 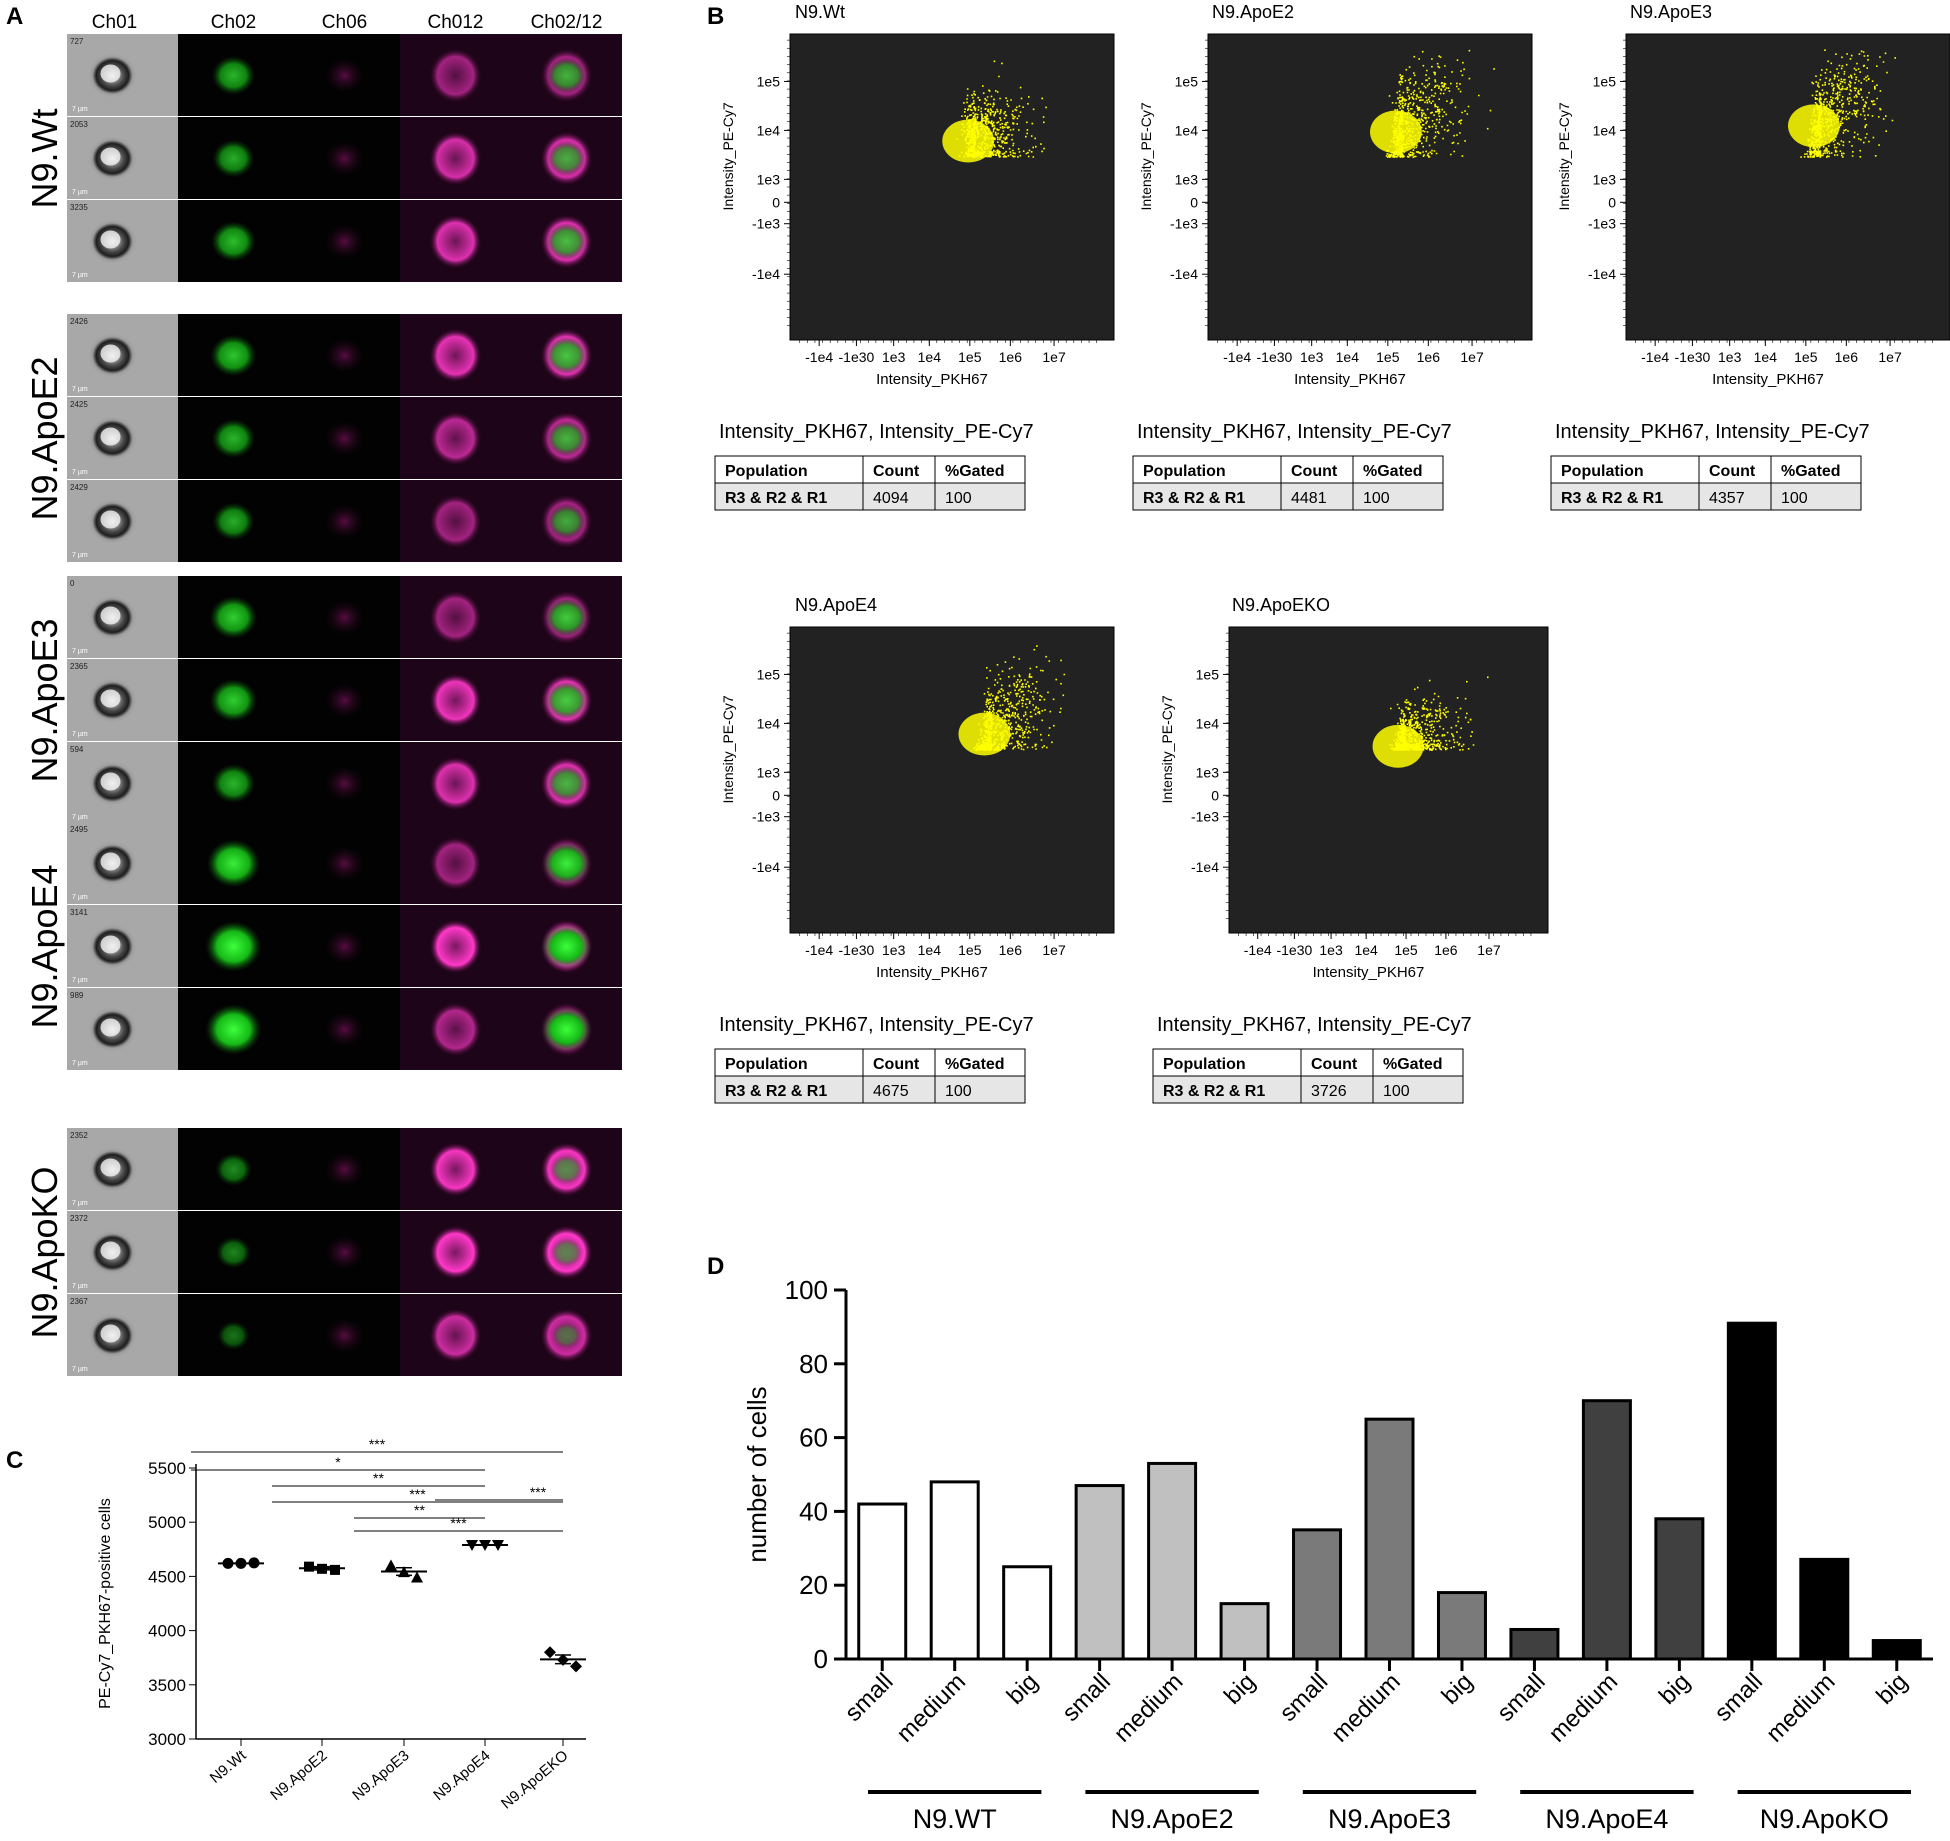 I want to click on x-tick-label: -1e4, so click(x=819, y=950).